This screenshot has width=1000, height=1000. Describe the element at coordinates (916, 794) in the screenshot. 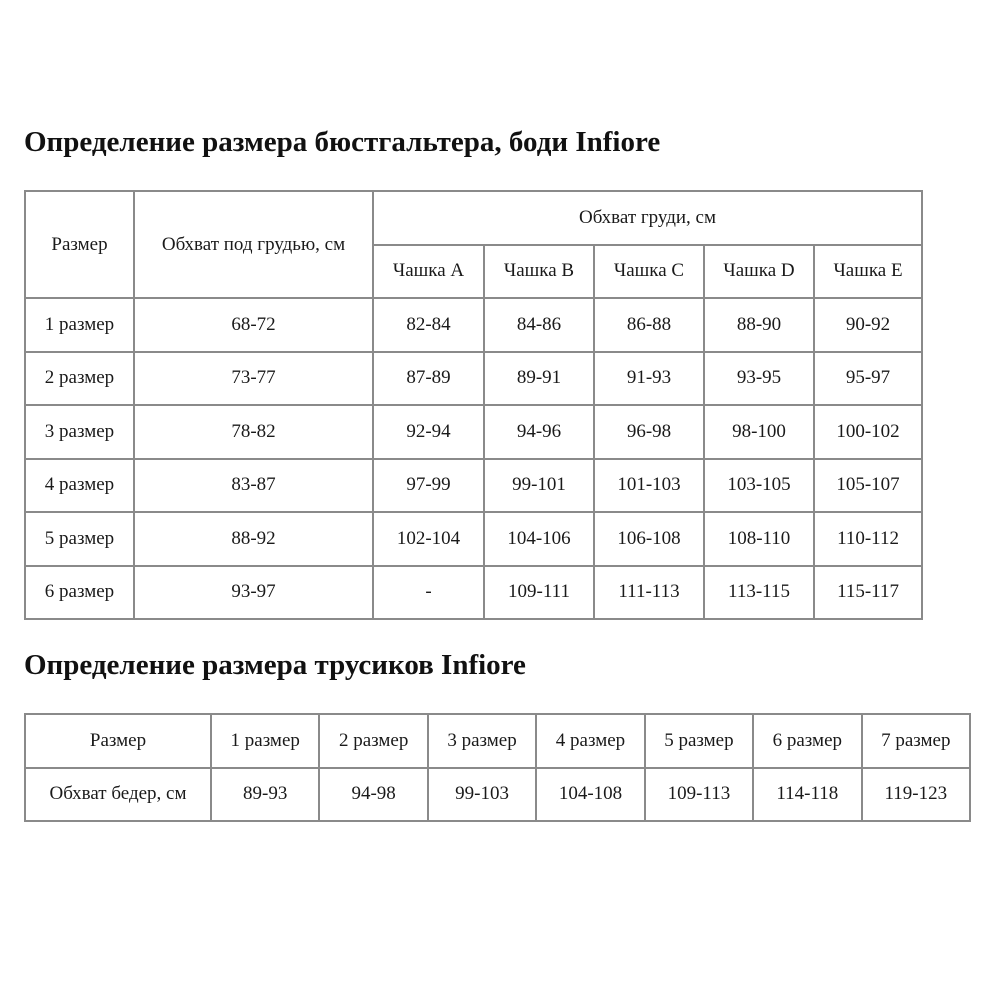

I see `table-cell: 119-123` at that location.